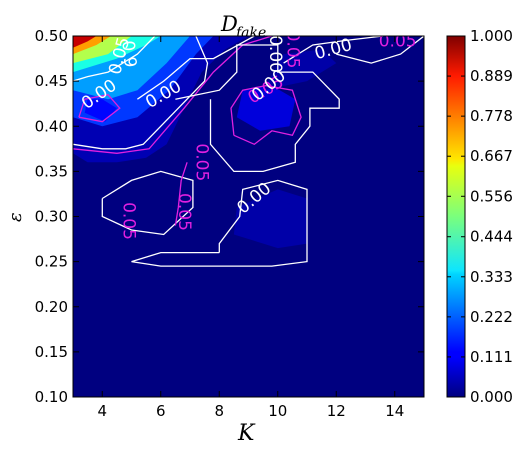  What do you see at coordinates (51, 397) in the screenshot?
I see `y-tick-label: 0.10` at bounding box center [51, 397].